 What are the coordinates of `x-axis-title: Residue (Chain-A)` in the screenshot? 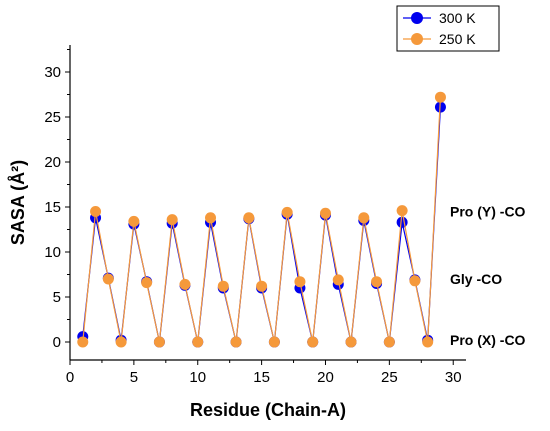 It's located at (268, 410).